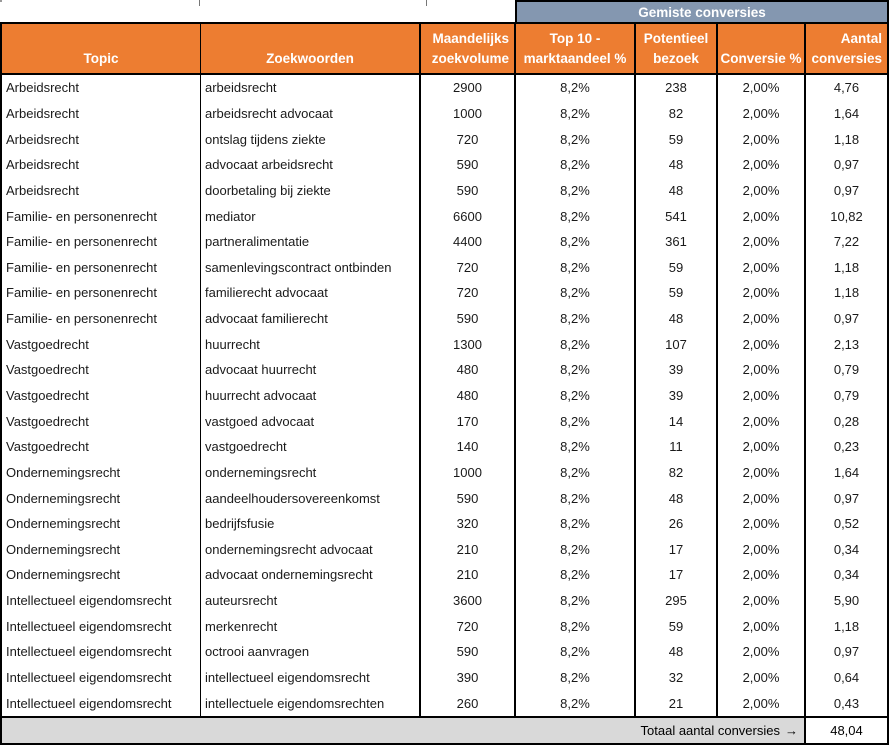 The width and height of the screenshot is (889, 745). I want to click on cell-aantal: 0,79, so click(846, 395).